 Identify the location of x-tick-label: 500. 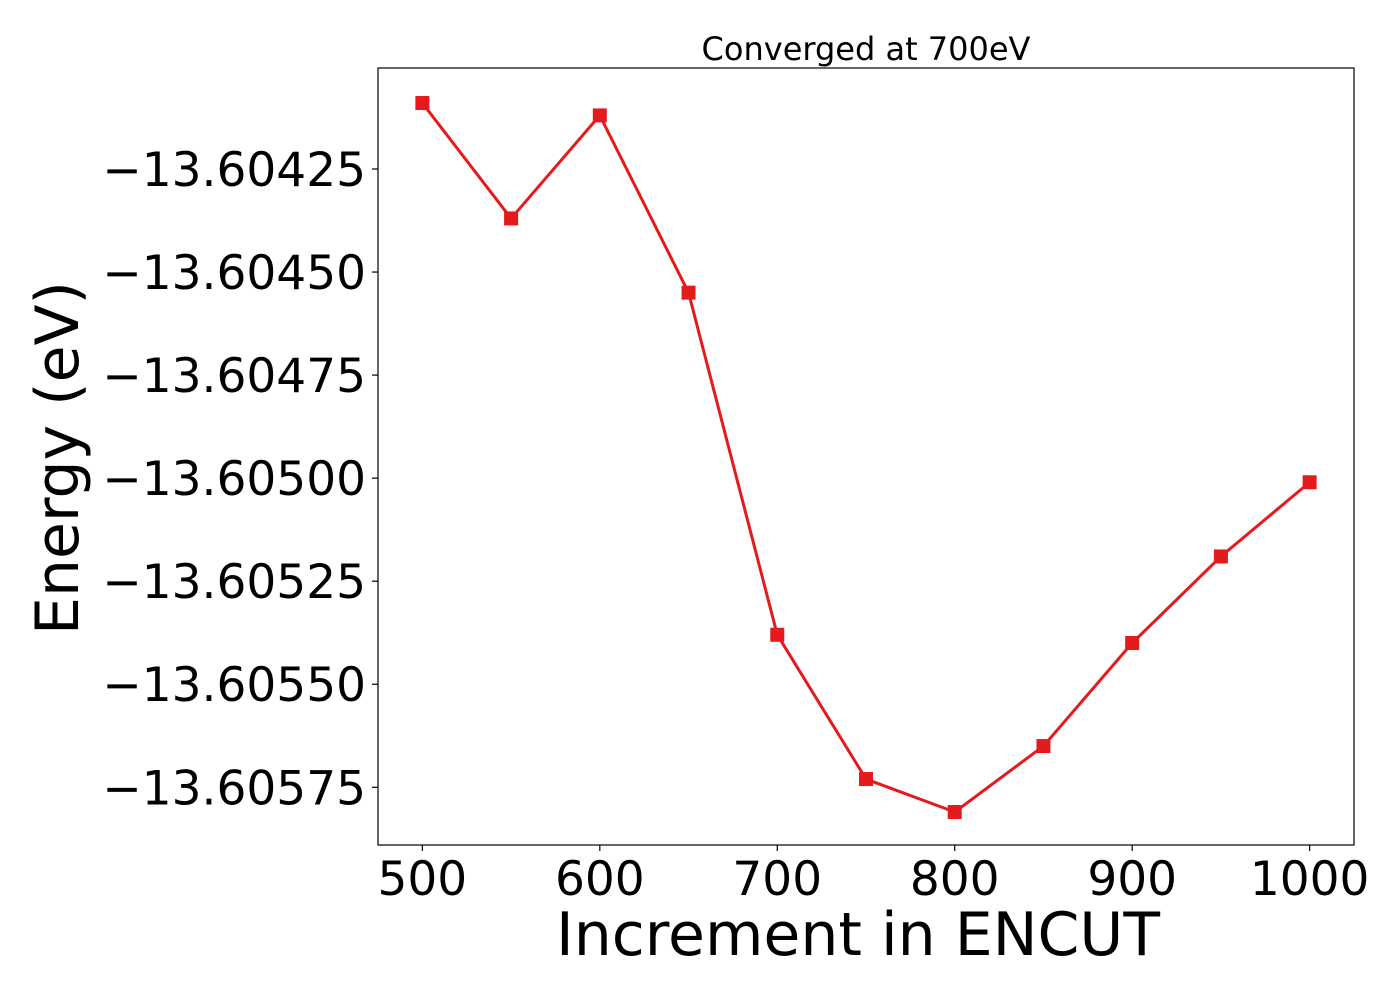
(423, 879).